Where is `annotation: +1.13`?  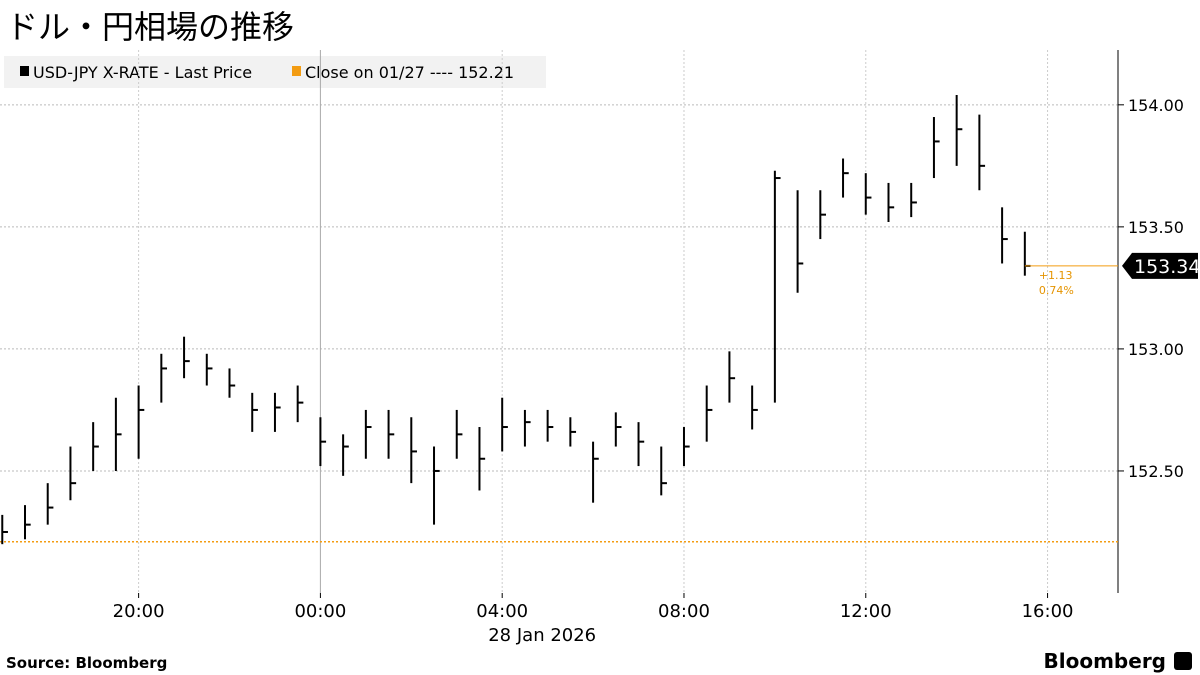 annotation: +1.13 is located at coordinates (1056, 275).